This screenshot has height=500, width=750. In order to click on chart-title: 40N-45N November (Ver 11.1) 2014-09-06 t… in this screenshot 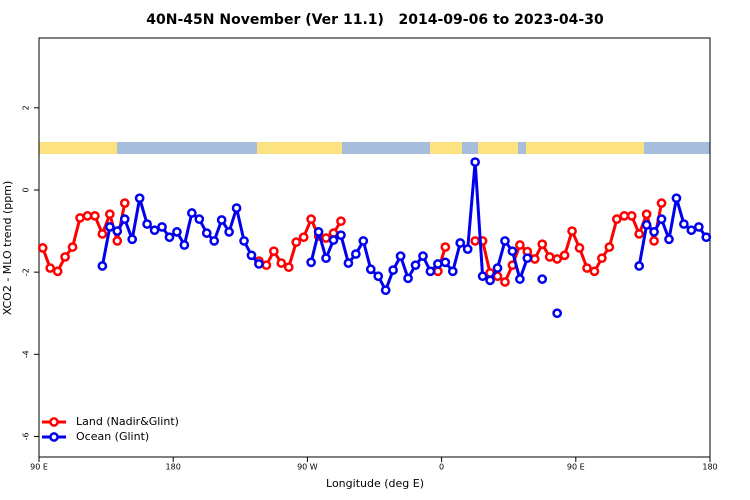, I will do `click(375, 20)`.